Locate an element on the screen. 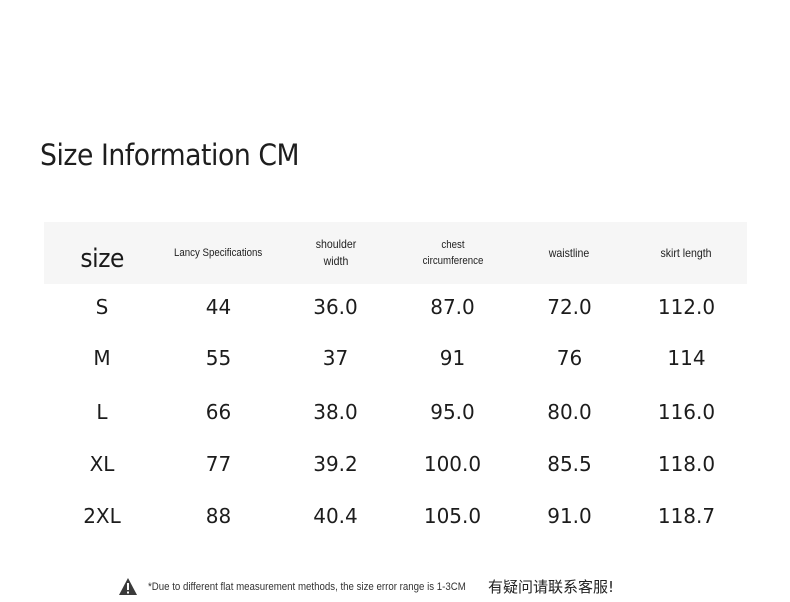  cell-size: L is located at coordinates (102, 412).